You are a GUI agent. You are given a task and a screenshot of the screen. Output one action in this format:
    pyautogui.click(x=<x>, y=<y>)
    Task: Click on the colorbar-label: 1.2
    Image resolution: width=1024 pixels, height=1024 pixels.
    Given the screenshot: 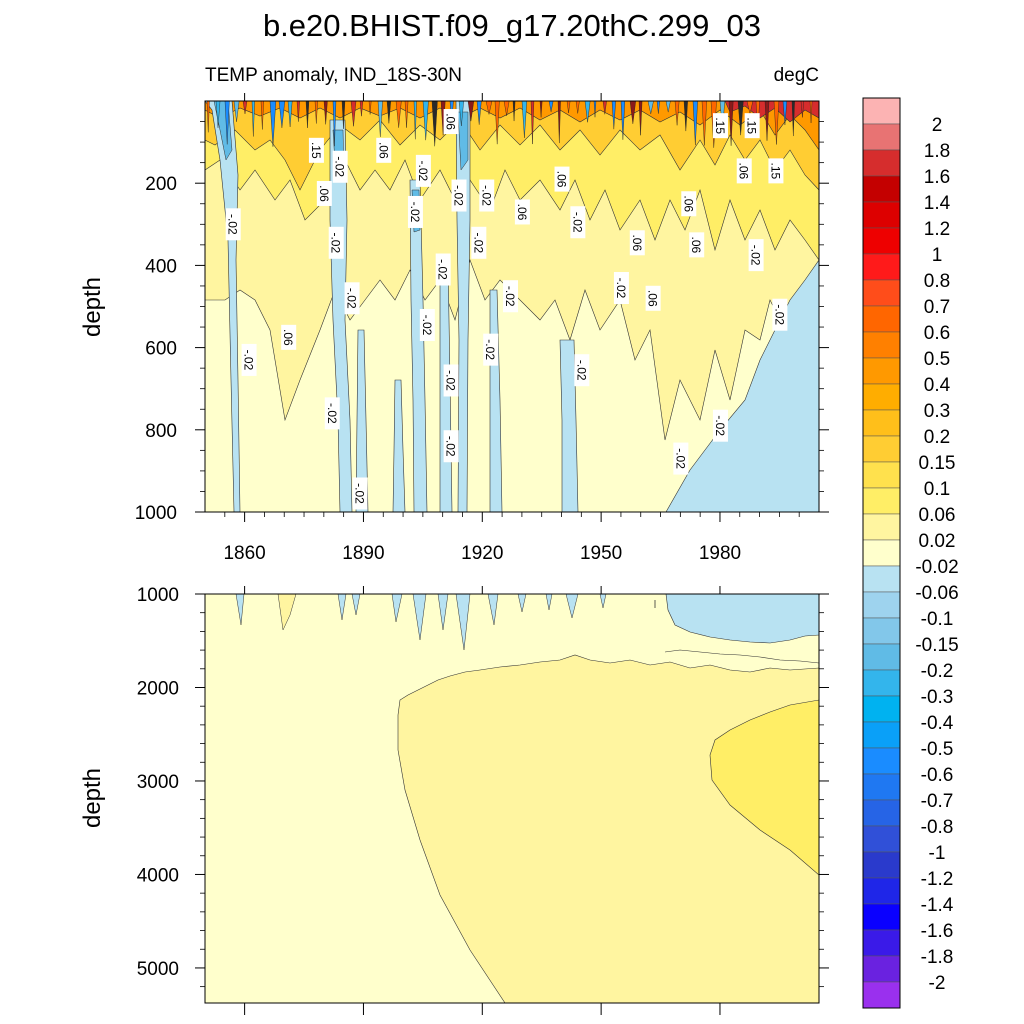 What is the action you would take?
    pyautogui.click(x=937, y=229)
    